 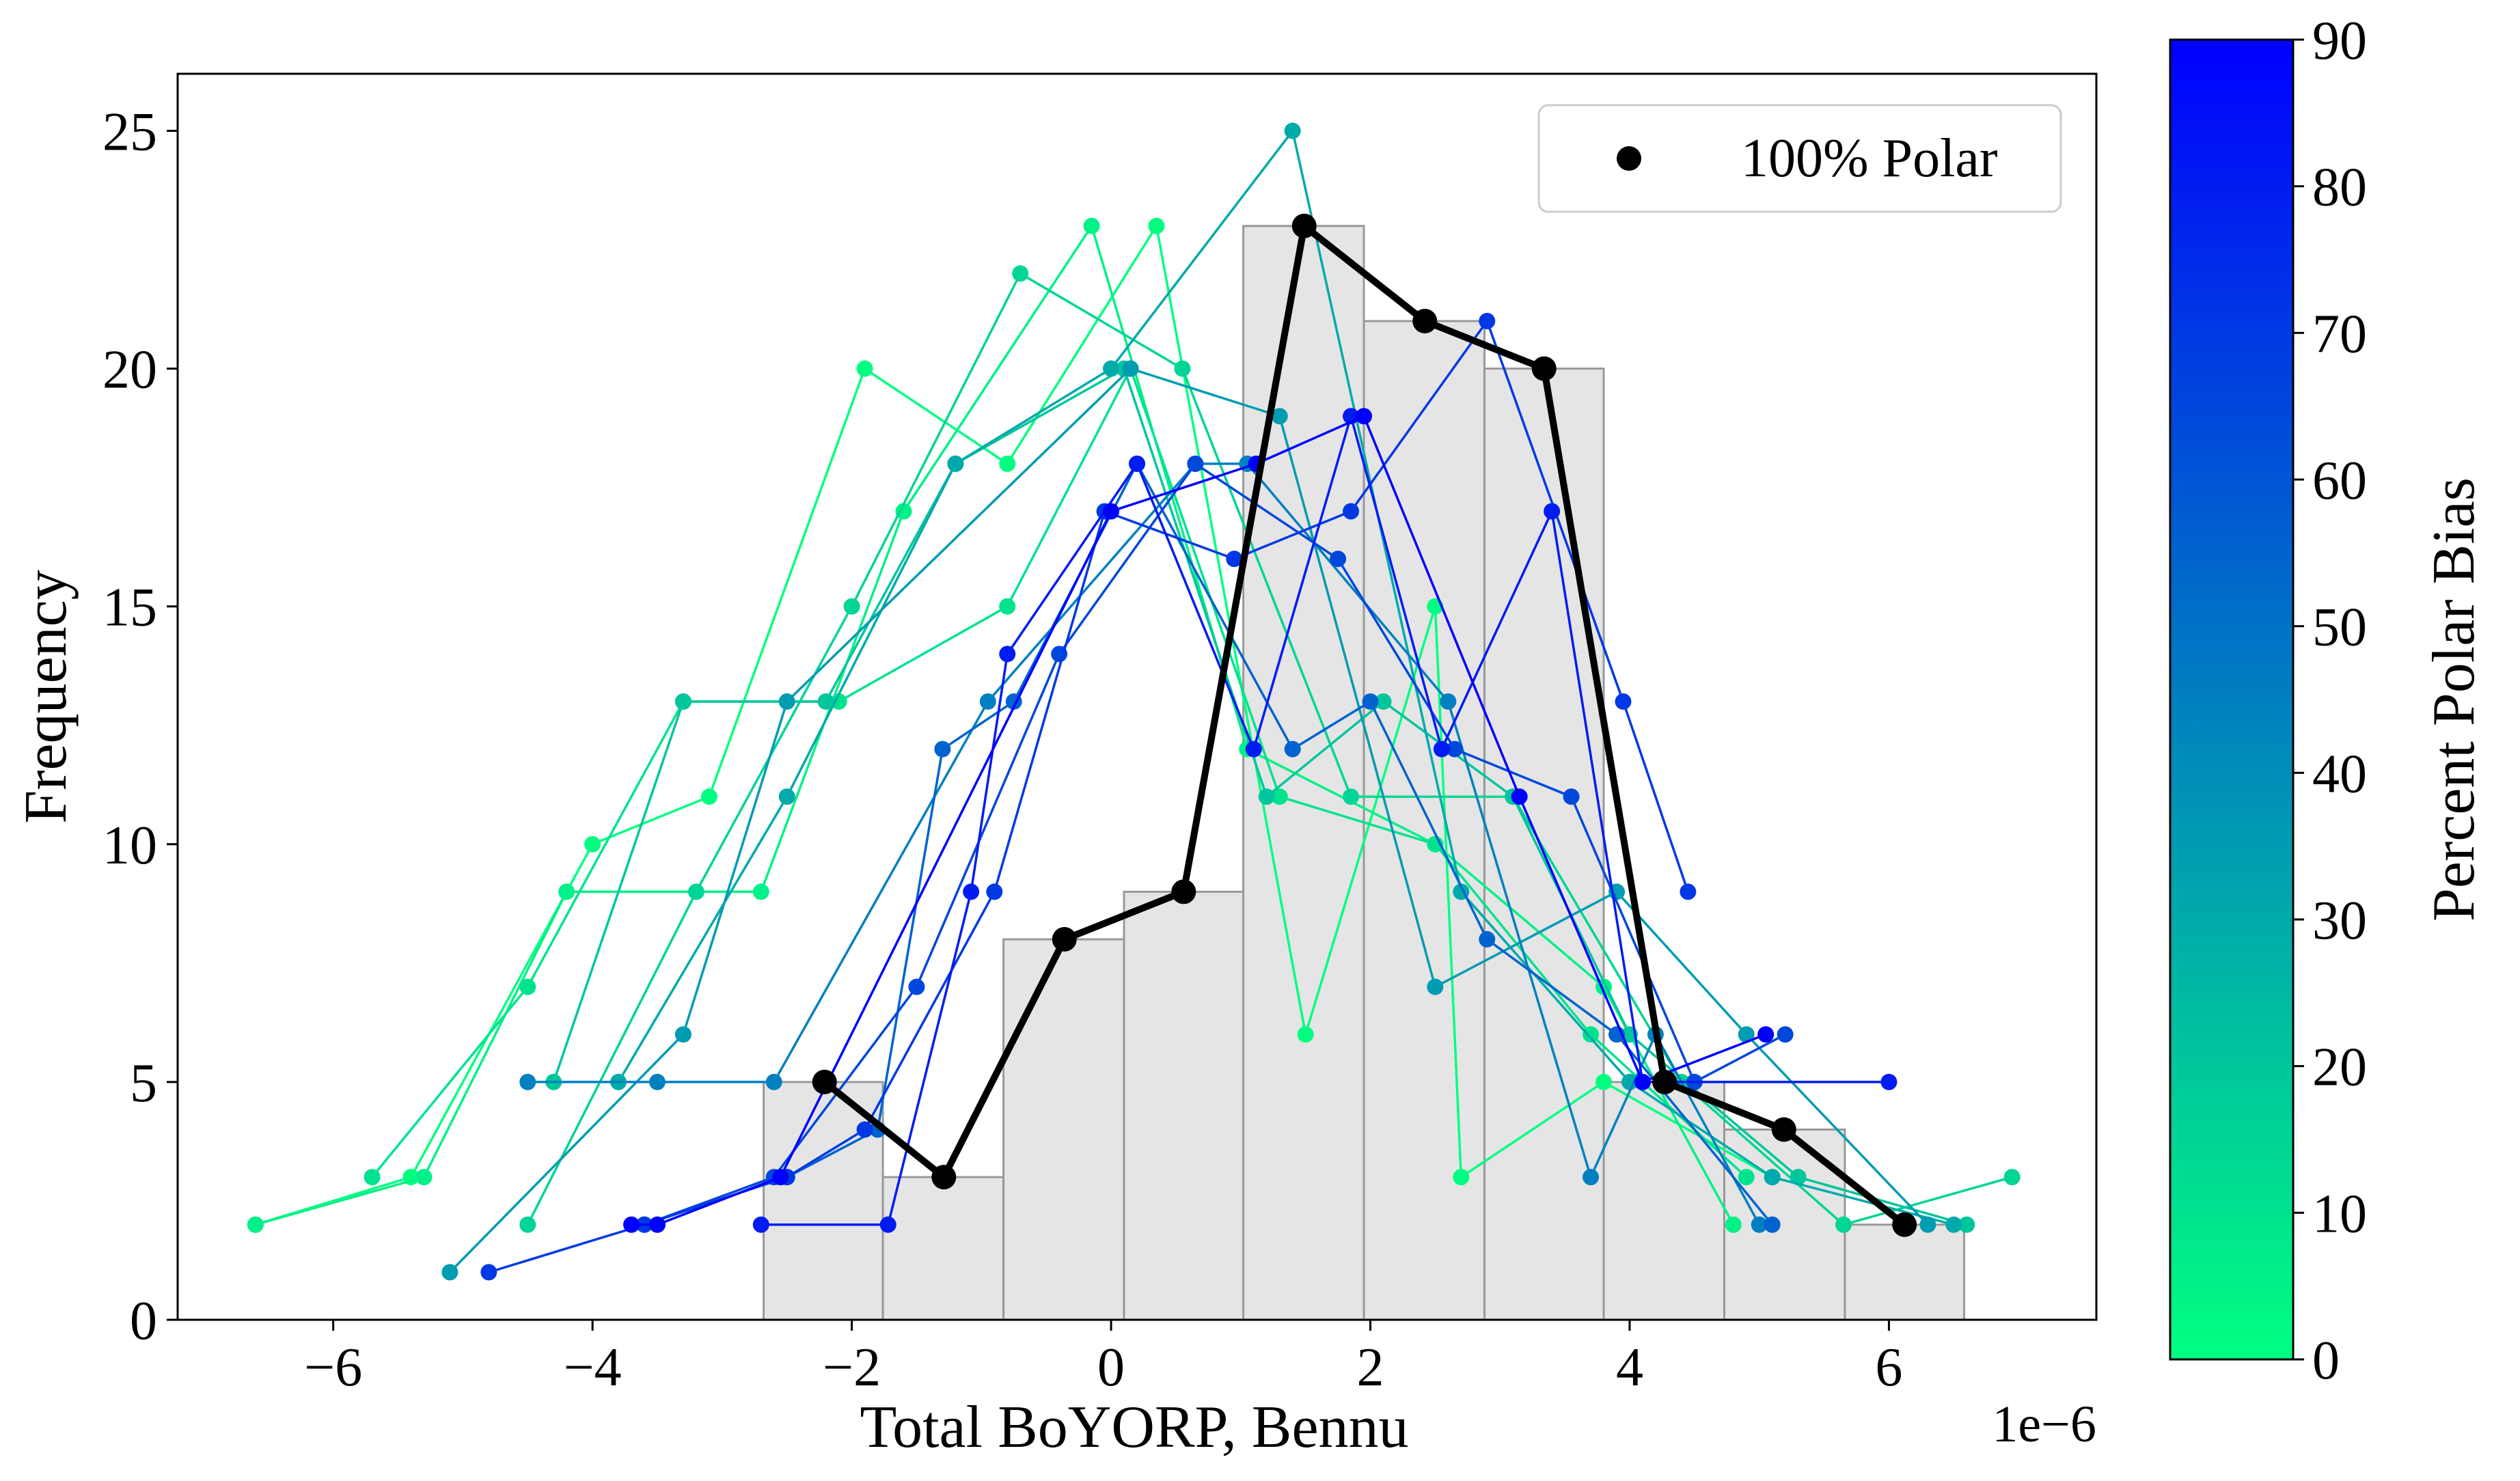 What do you see at coordinates (2339, 1214) in the screenshot?
I see `colorbar-tick-label: 10` at bounding box center [2339, 1214].